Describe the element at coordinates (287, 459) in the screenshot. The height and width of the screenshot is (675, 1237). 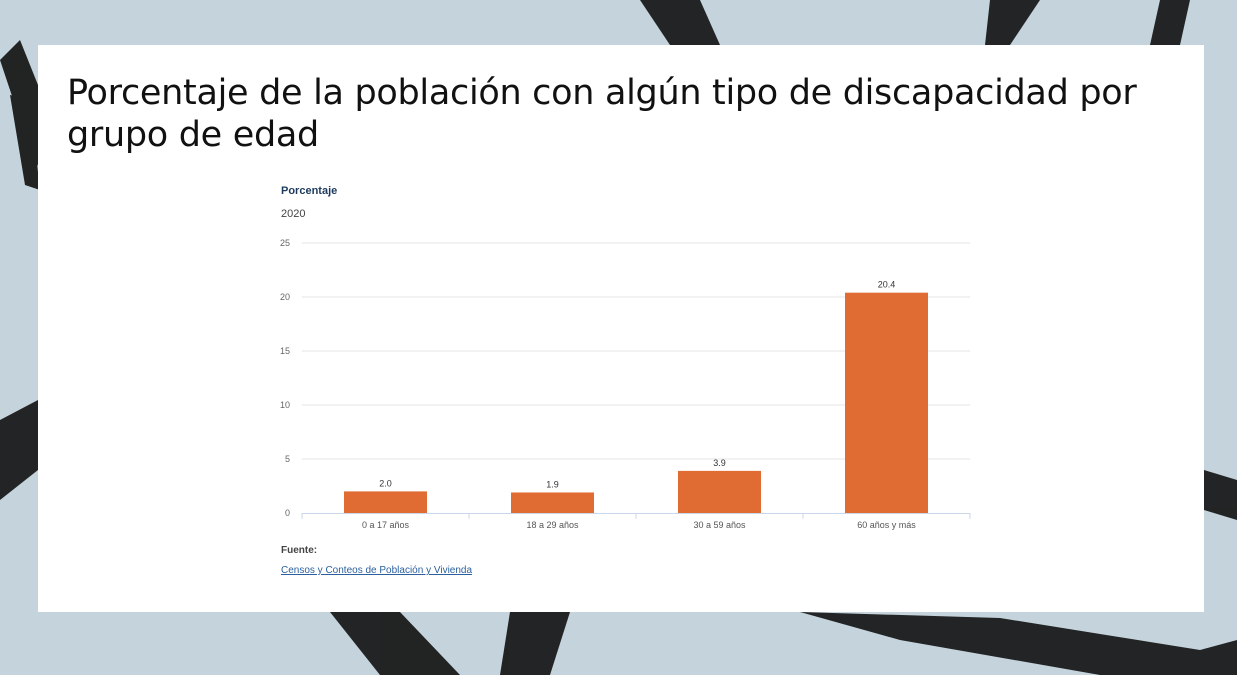
I see `y-tick-label: 5` at that location.